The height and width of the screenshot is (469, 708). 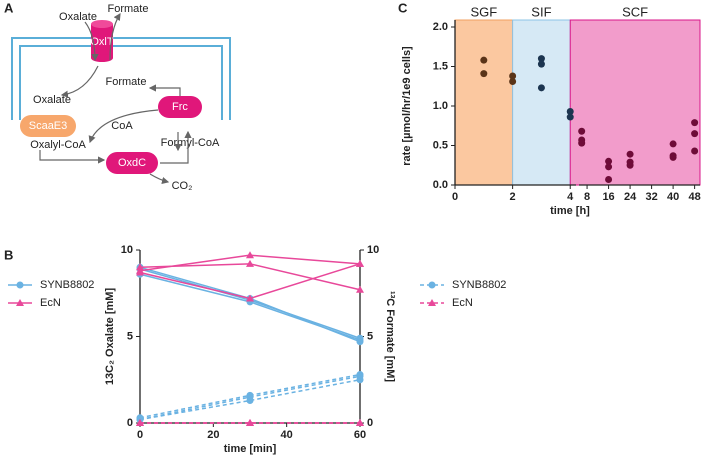 What do you see at coordinates (440, 145) in the screenshot?
I see `y-tick-label: 0.5` at bounding box center [440, 145].